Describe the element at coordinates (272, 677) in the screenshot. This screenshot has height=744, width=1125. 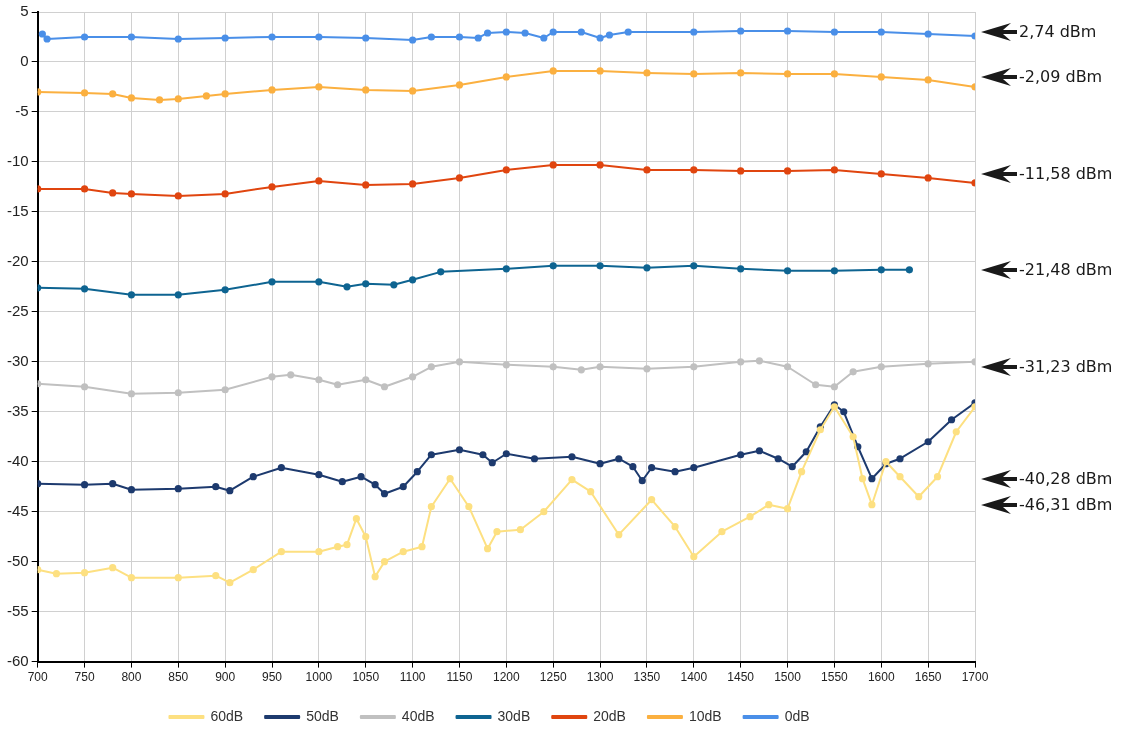
I see `x-tick-label: 950` at that location.